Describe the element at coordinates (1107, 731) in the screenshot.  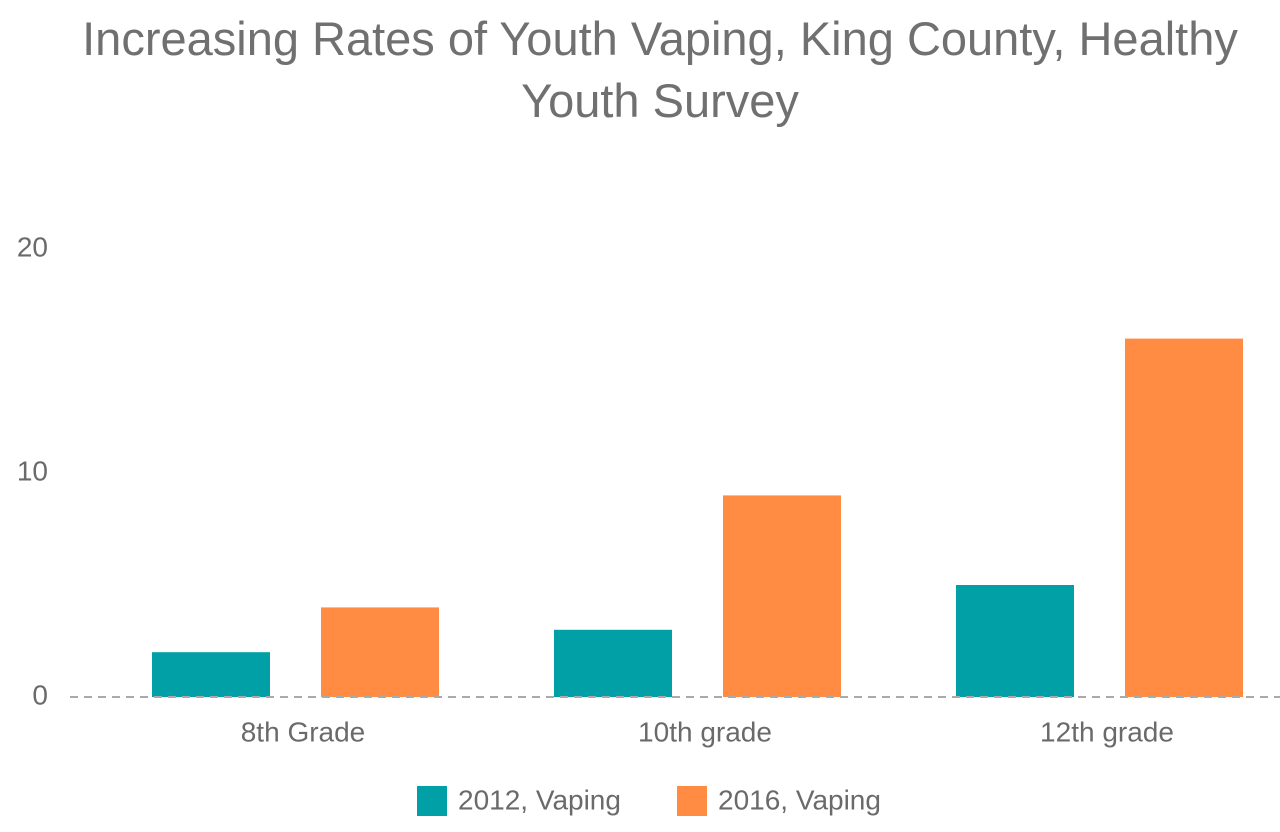
I see `x-tick-label: 12th grade` at that location.